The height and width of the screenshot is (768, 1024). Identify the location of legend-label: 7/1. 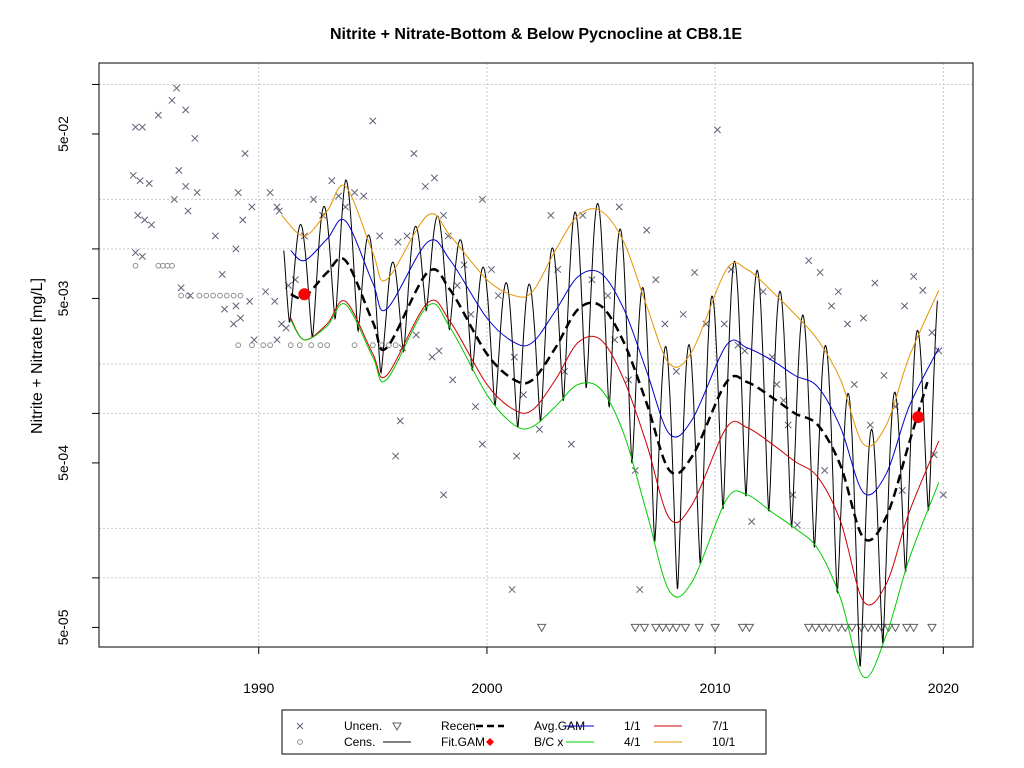
(720, 726).